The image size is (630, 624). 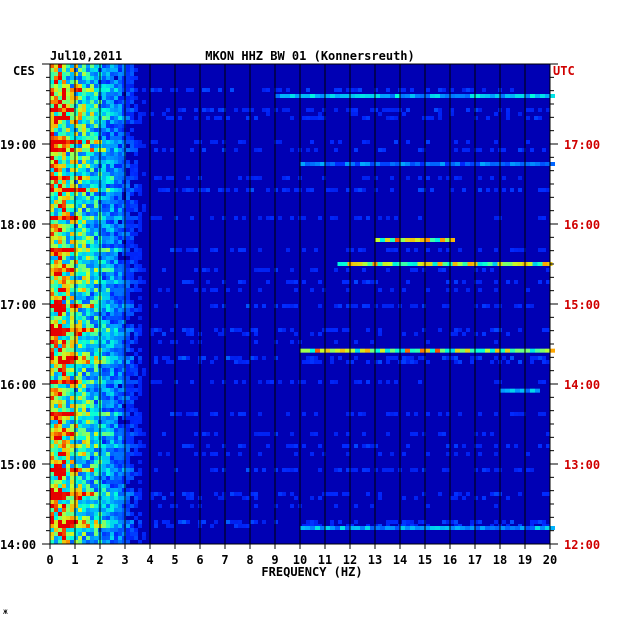 I want to click on x-axis-label: FREQUENCY (HZ), so click(x=311, y=572).